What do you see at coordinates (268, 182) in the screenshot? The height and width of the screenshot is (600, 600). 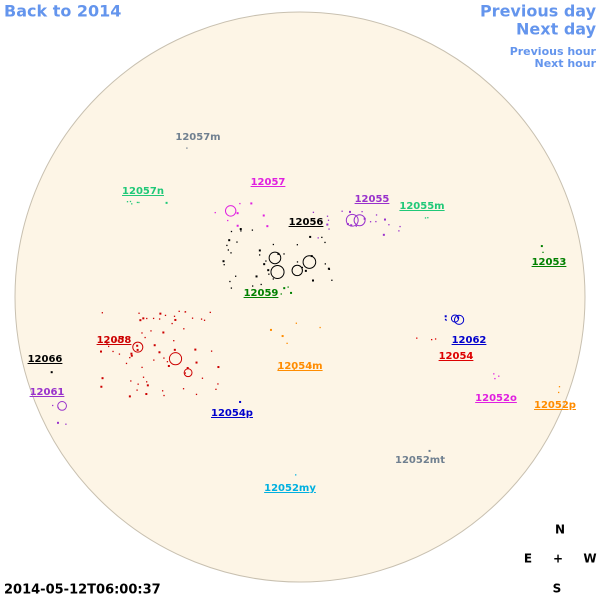 I see `region-label: 12057` at bounding box center [268, 182].